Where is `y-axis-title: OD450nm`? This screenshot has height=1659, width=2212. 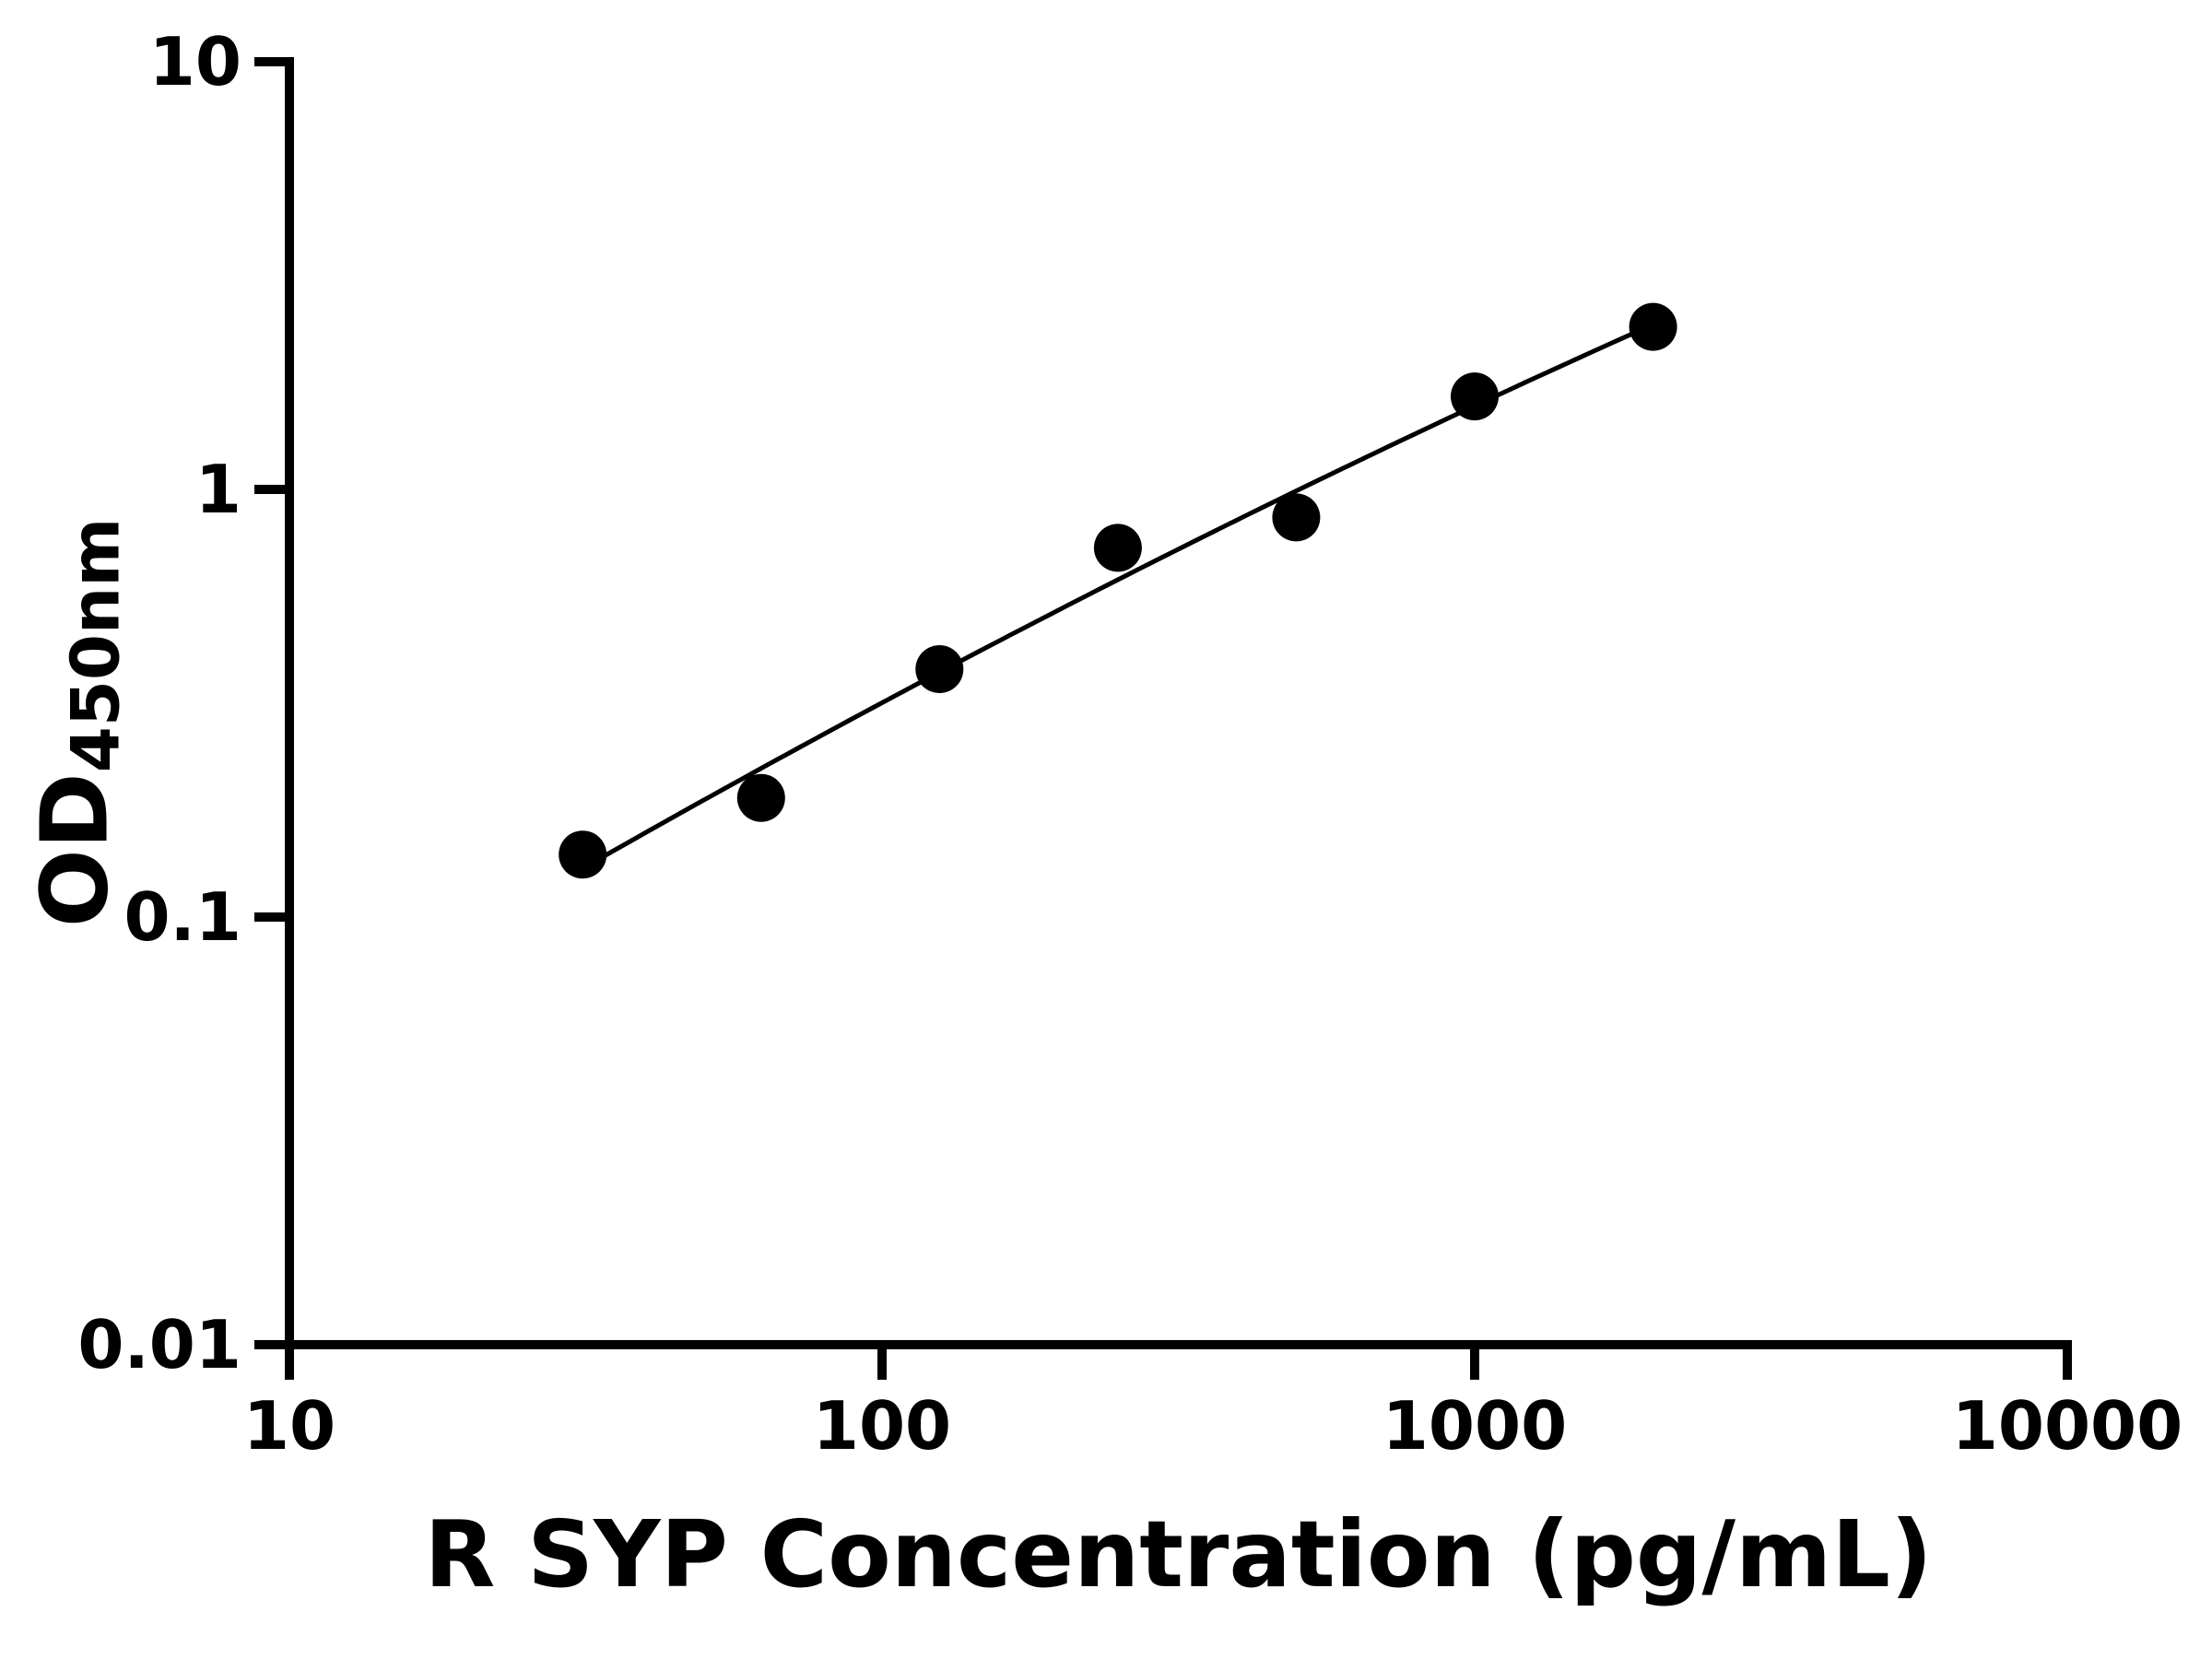
y-axis-title: OD450nm is located at coordinates (78, 723).